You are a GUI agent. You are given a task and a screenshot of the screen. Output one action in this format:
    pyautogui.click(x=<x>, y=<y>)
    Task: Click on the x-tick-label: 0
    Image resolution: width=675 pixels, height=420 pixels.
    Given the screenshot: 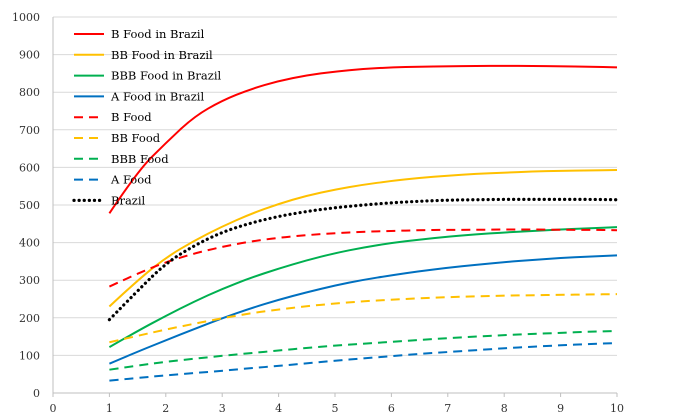 What is the action you would take?
    pyautogui.click(x=53, y=408)
    